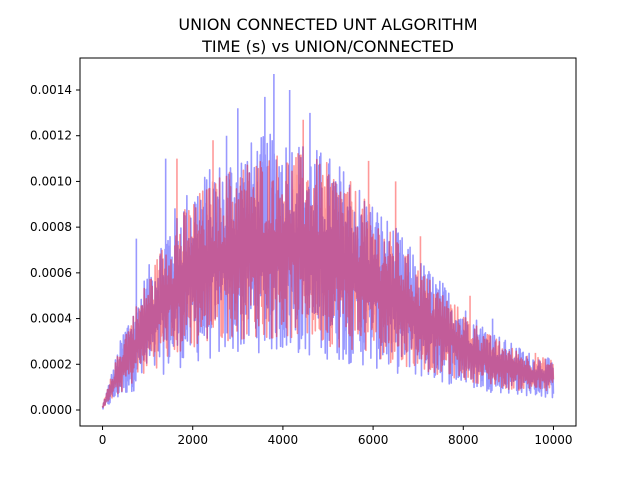  Describe the element at coordinates (283, 440) in the screenshot. I see `x-tick-label: 4000` at that location.